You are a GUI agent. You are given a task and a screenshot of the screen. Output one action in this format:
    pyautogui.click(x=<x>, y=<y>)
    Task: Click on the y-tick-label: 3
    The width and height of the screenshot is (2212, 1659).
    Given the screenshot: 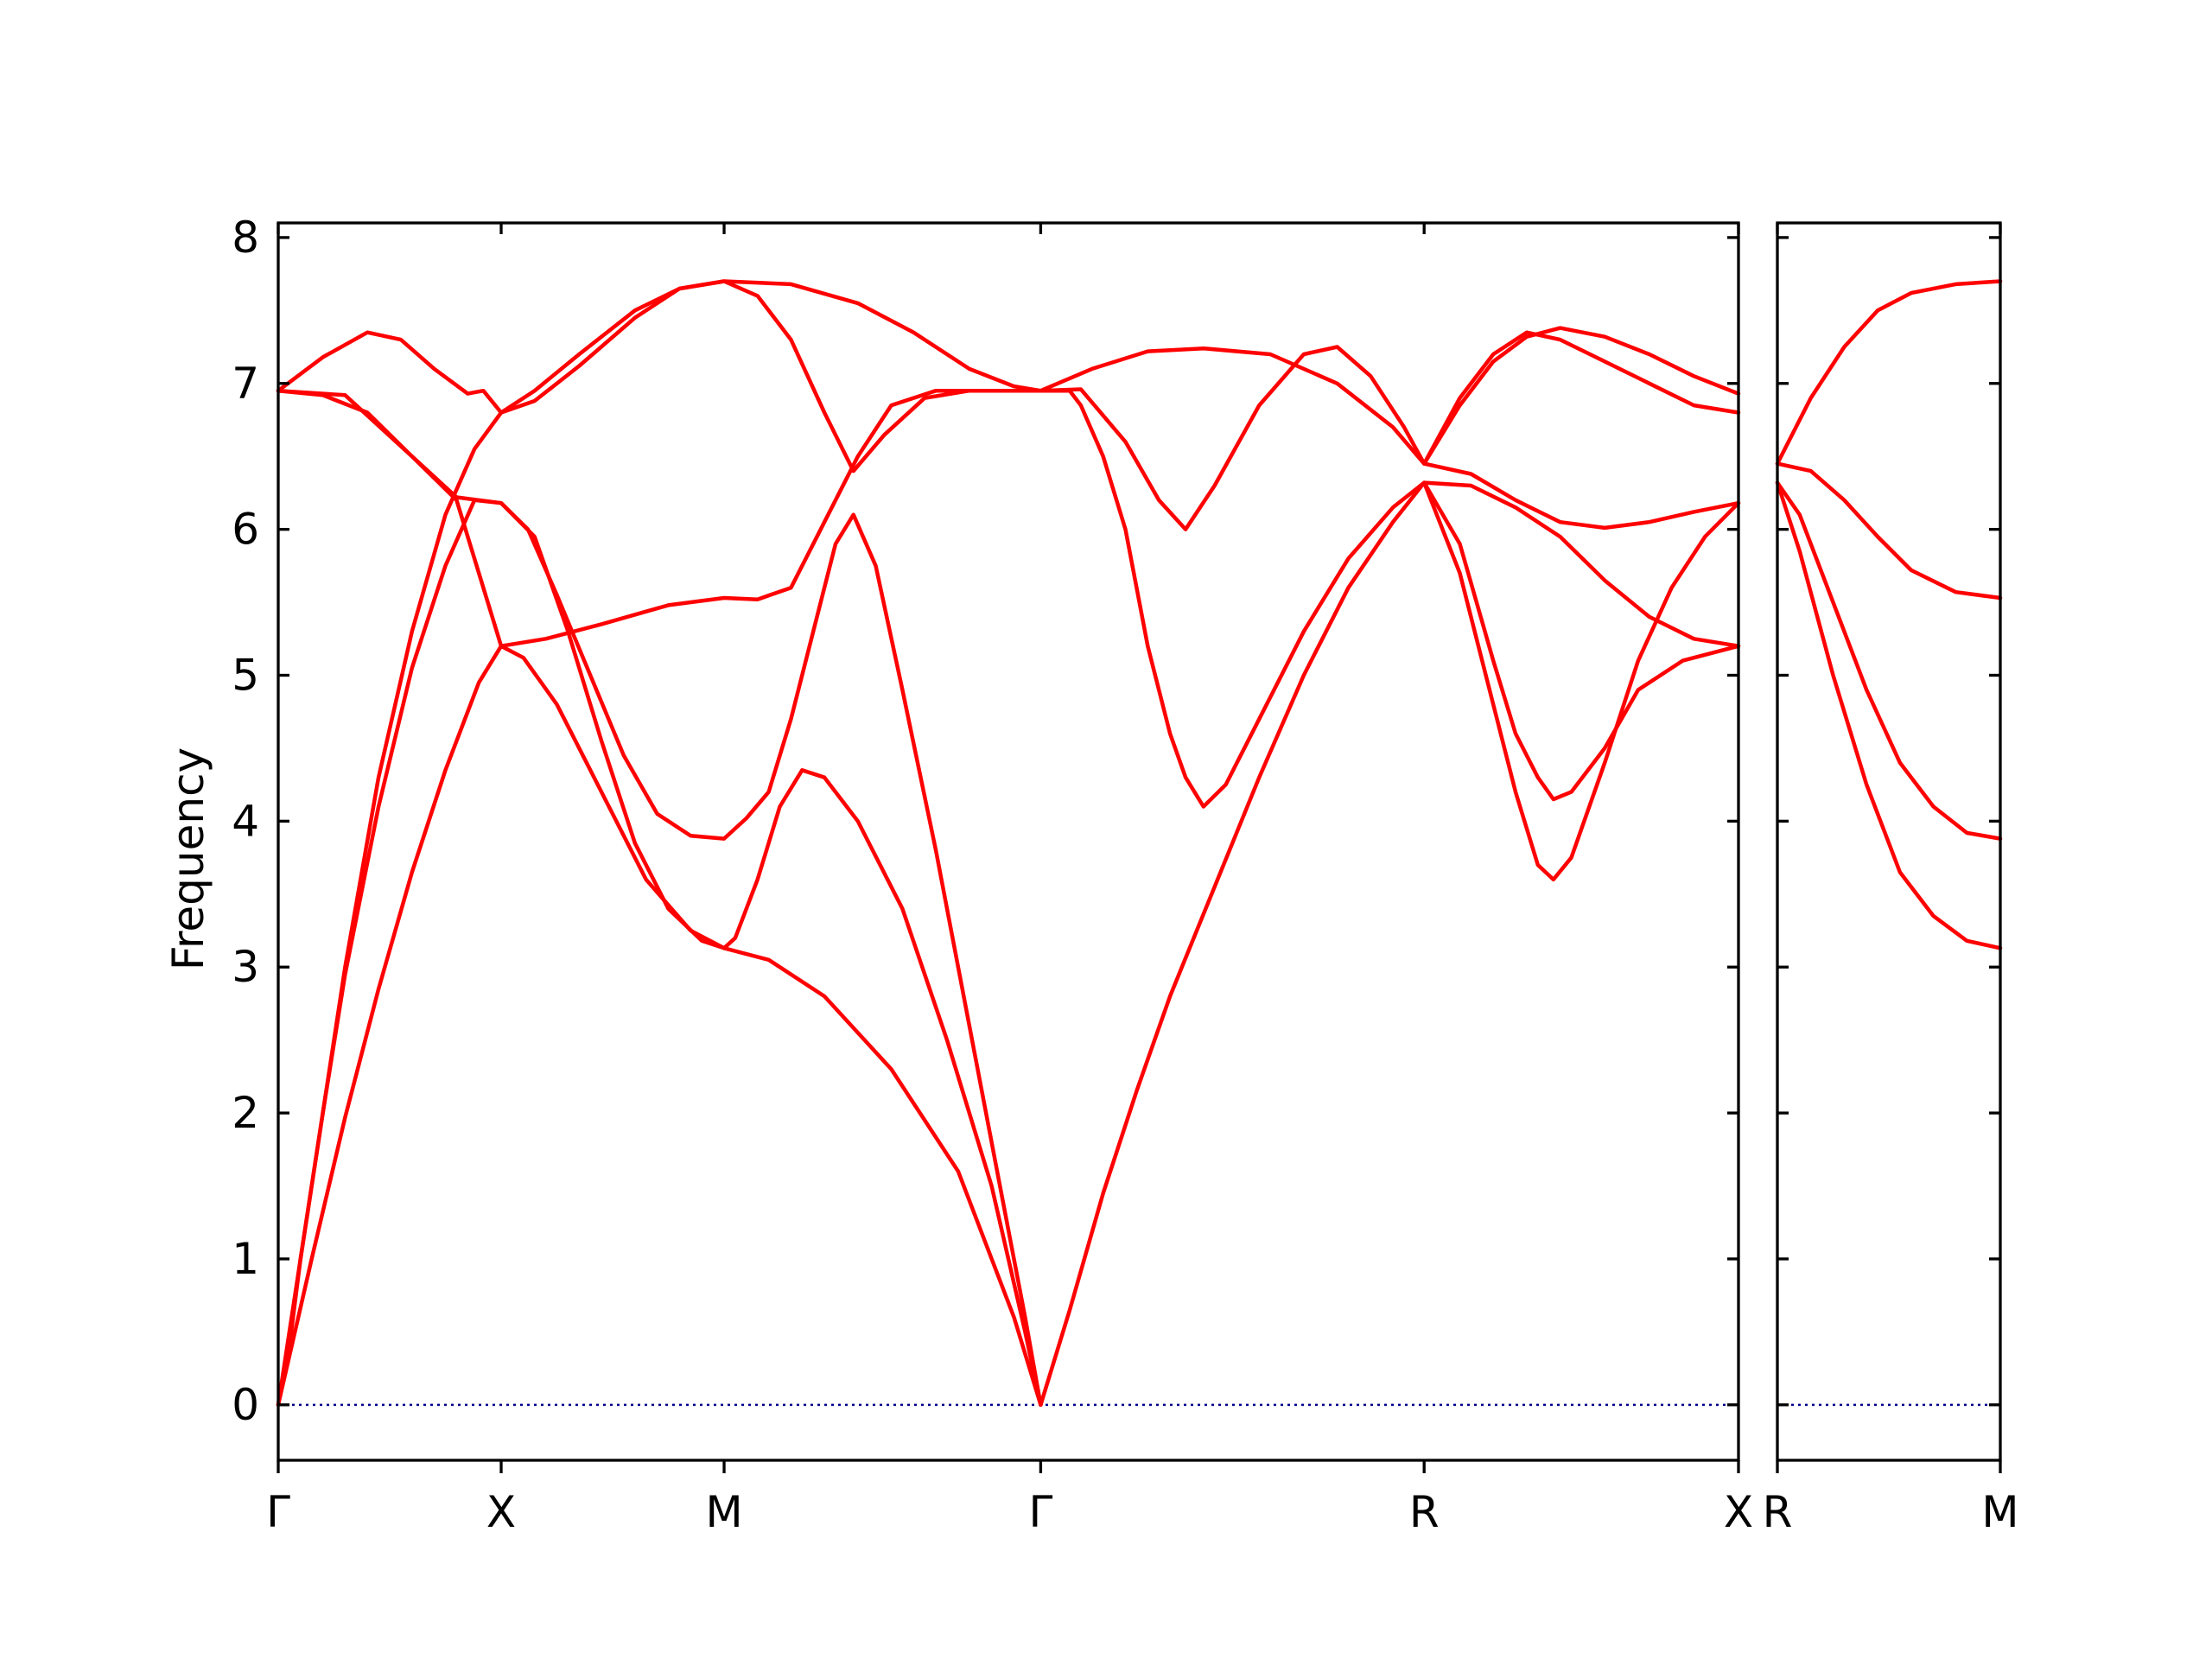 What is the action you would take?
    pyautogui.click(x=245, y=967)
    